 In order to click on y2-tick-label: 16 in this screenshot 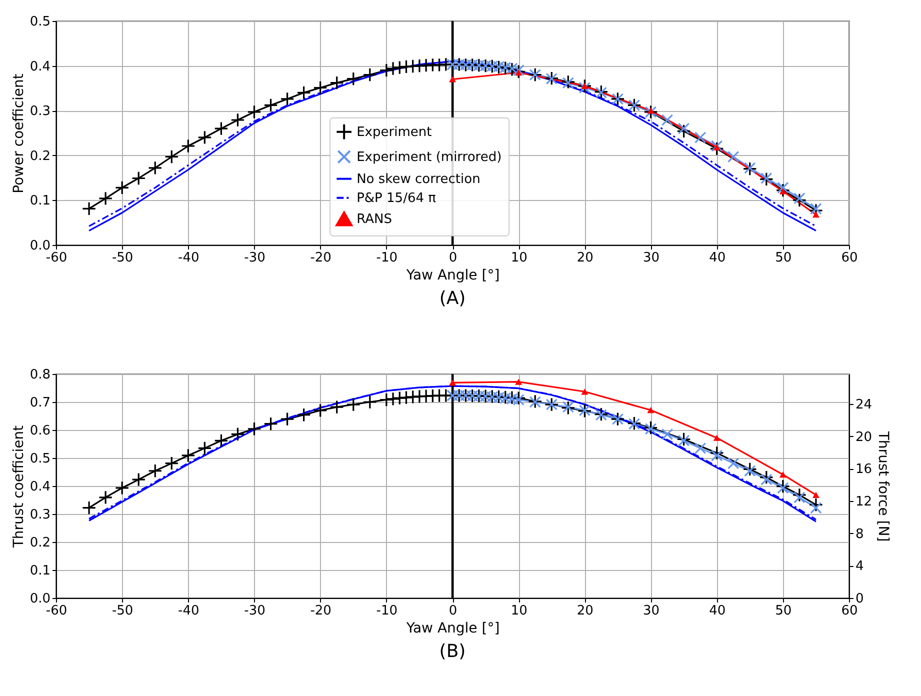, I will do `click(864, 470)`.